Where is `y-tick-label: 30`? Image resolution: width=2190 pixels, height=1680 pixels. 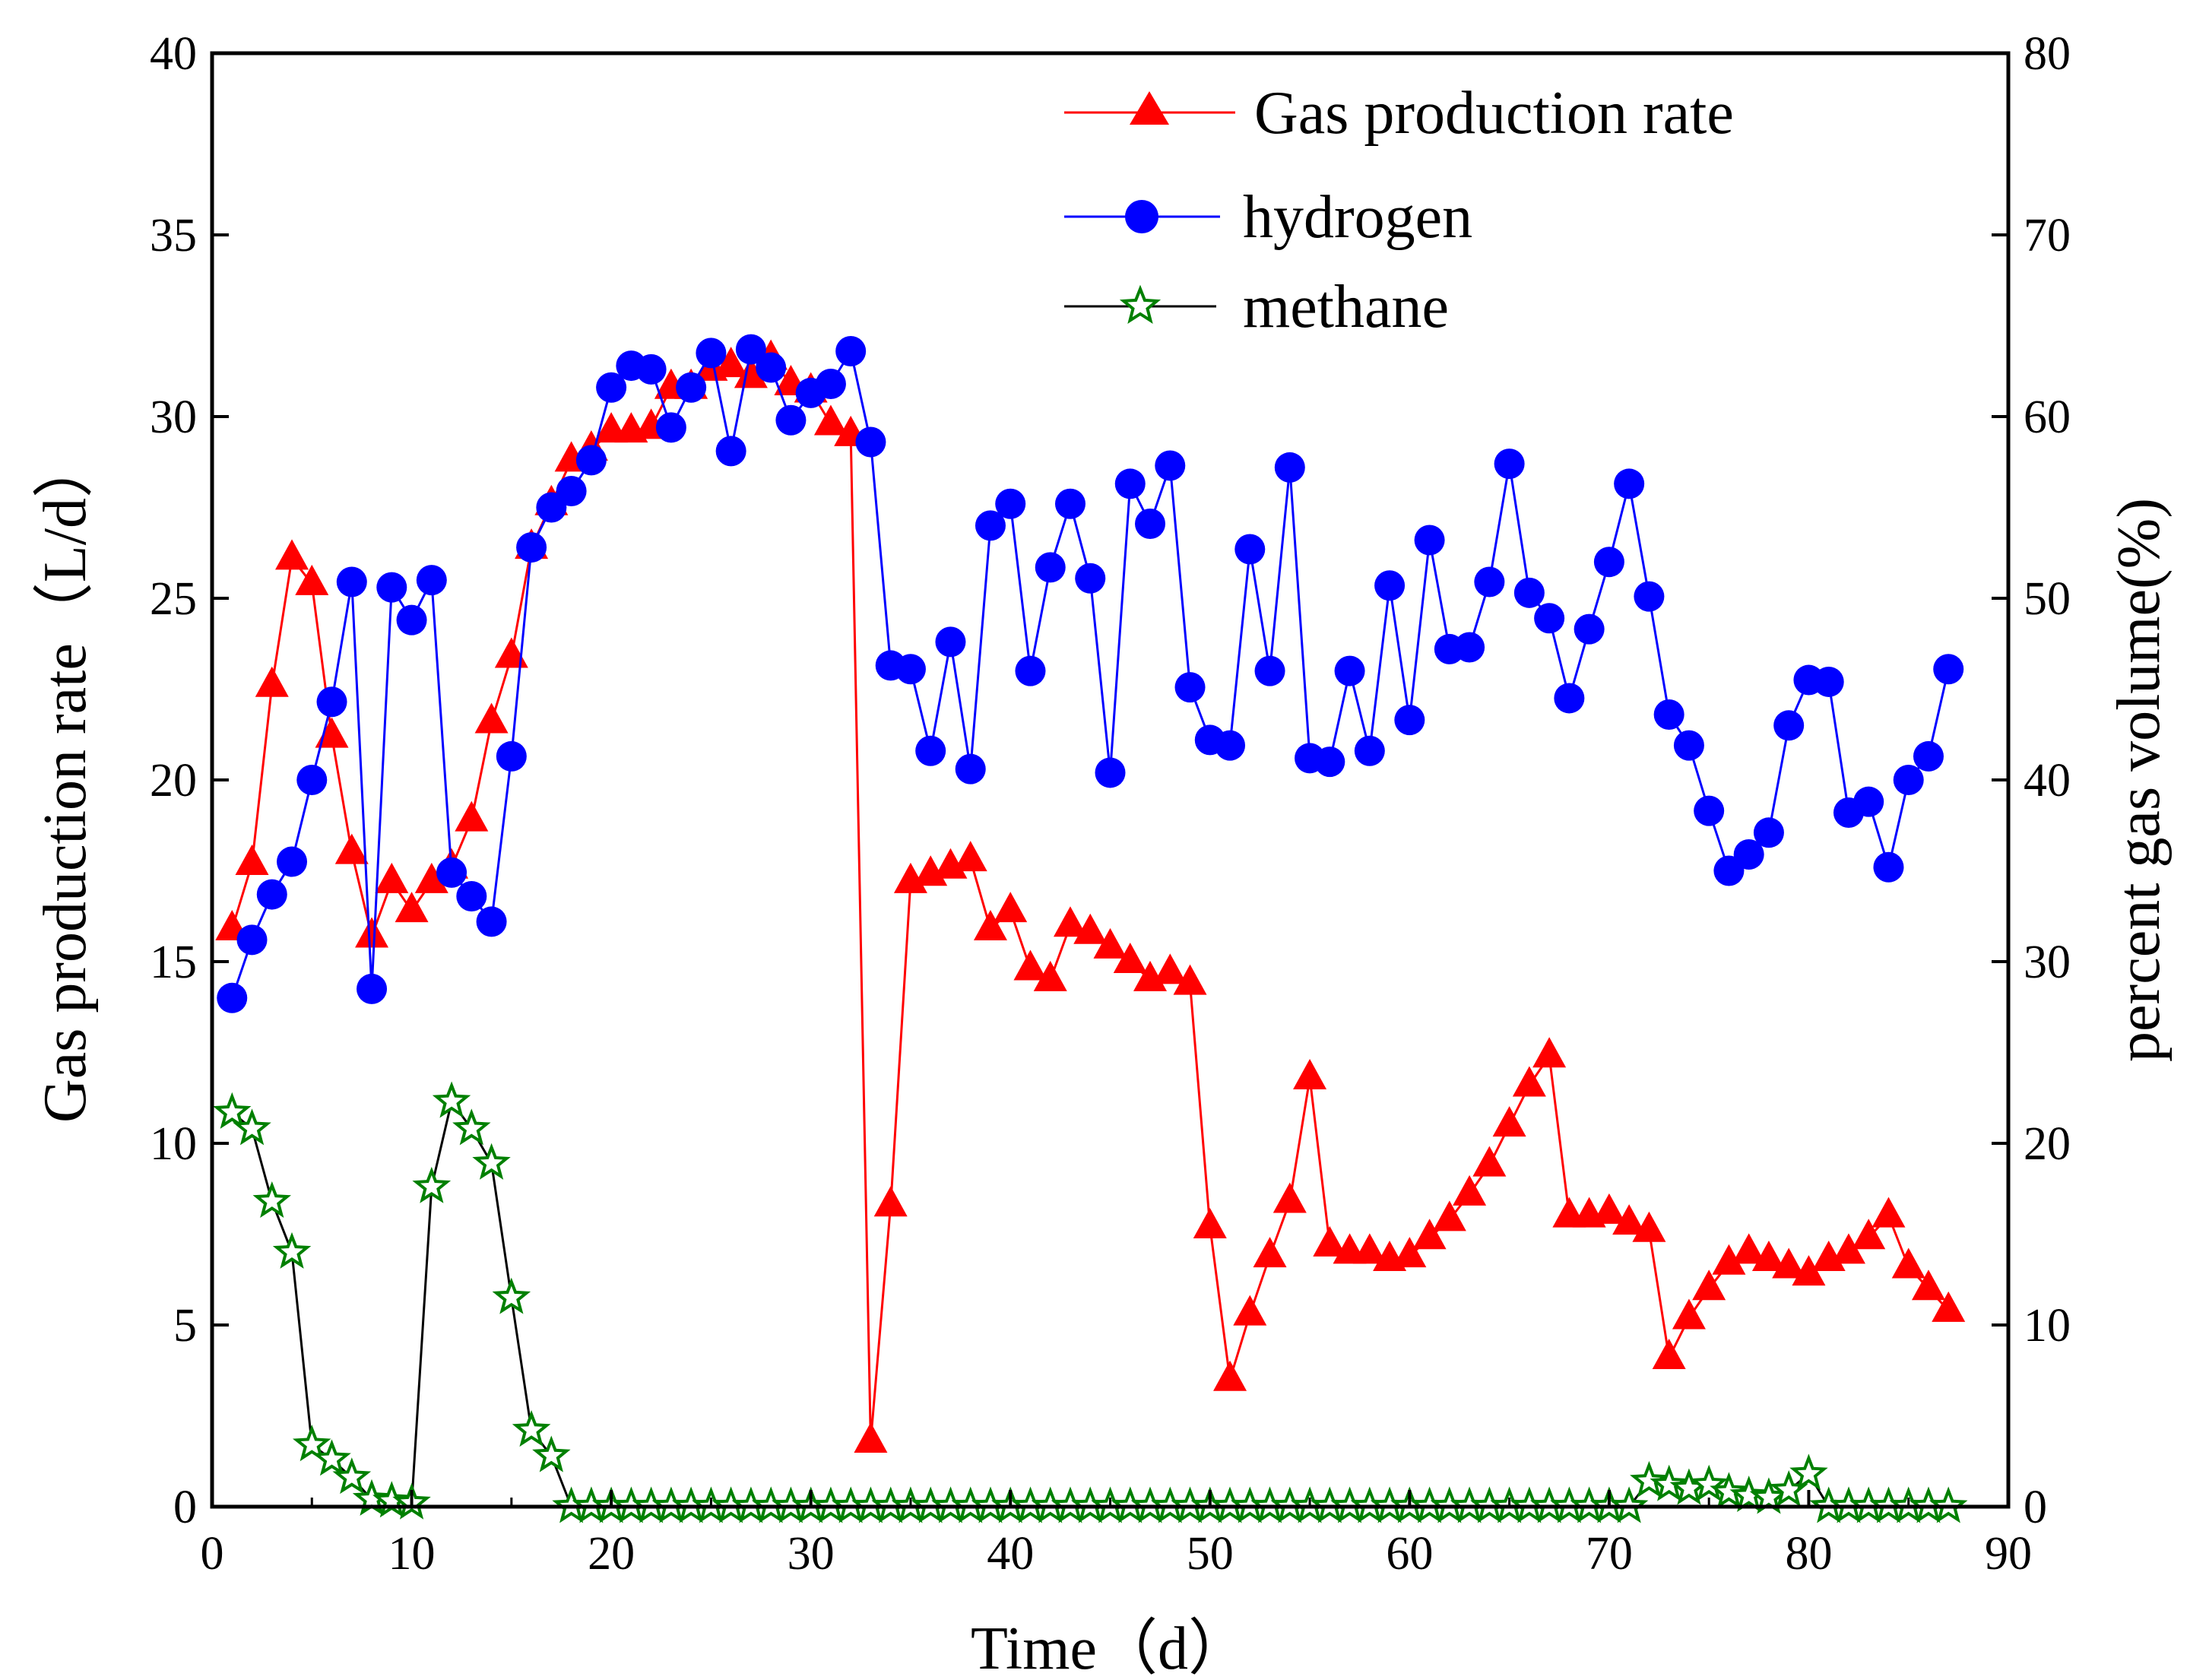
y-tick-label: 30 is located at coordinates (173, 417).